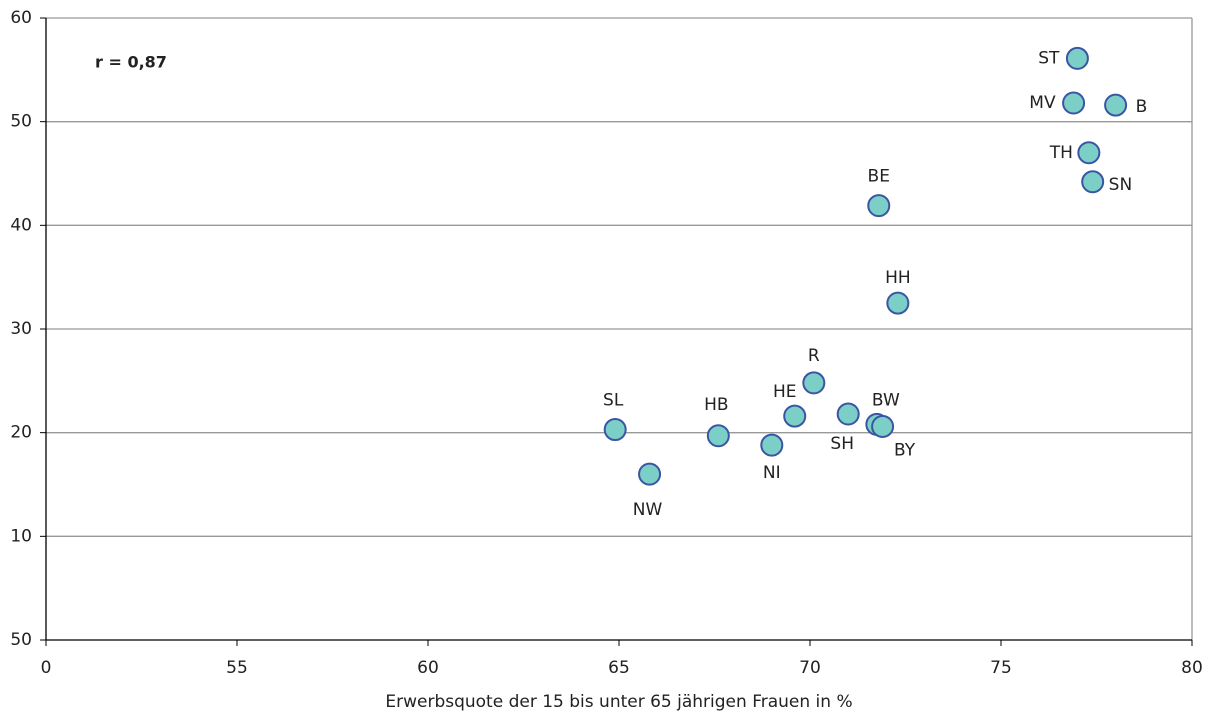 This screenshot has height=716, width=1214. I want to click on point-label: R, so click(814, 356).